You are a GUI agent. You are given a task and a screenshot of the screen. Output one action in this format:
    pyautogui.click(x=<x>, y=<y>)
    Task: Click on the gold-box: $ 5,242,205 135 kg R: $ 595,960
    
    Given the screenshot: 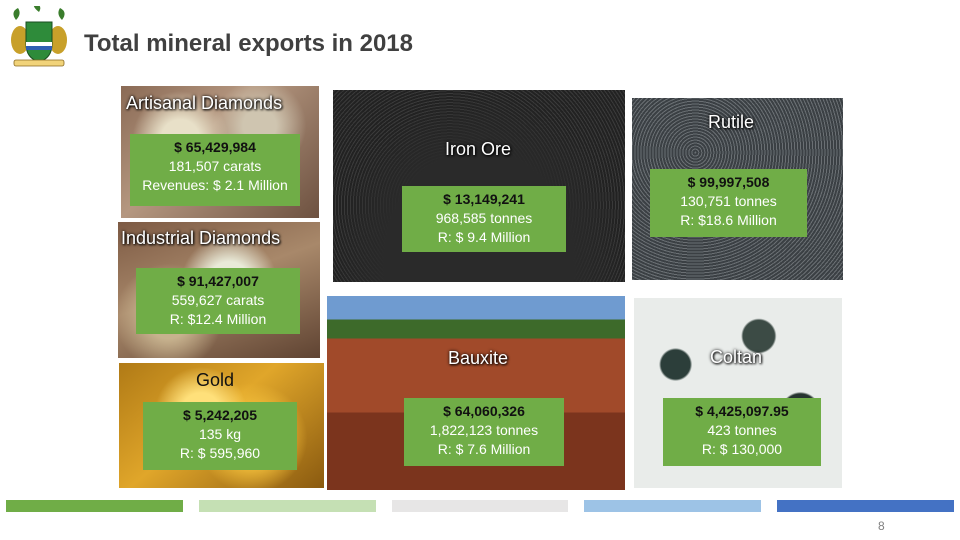 What is the action you would take?
    pyautogui.click(x=220, y=436)
    